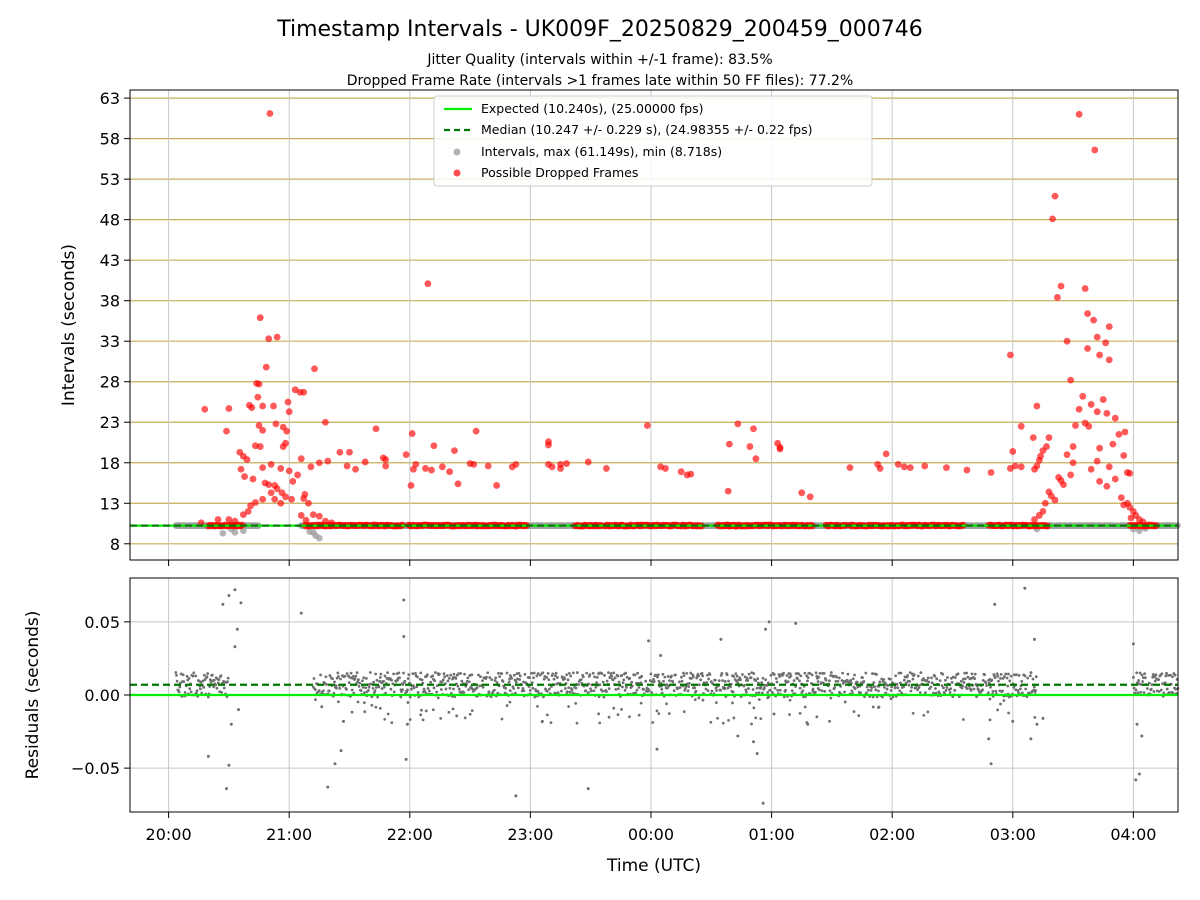  I want to click on residual-reference-lines, so click(654, 690).